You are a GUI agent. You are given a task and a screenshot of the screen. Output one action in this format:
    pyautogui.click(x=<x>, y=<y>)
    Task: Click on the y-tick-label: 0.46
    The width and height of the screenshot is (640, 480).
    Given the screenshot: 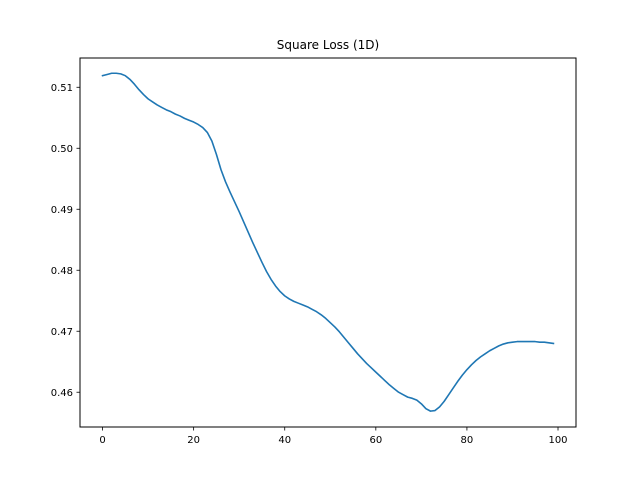 What is the action you would take?
    pyautogui.click(x=62, y=393)
    